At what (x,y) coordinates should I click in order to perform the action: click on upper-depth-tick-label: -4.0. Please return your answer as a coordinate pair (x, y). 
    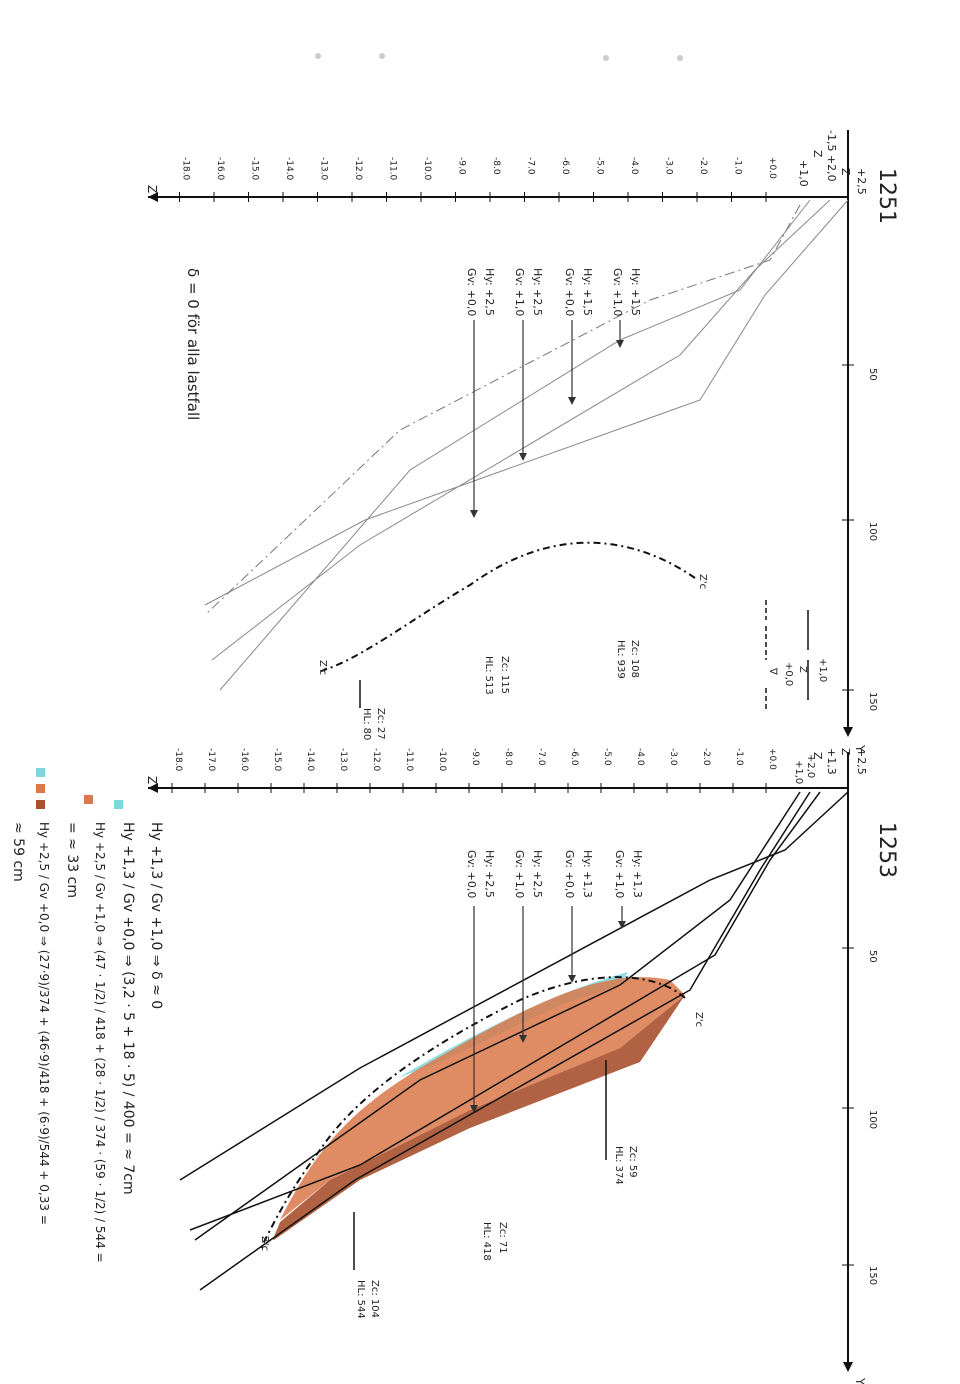
    Looking at the image, I should click on (634, 166).